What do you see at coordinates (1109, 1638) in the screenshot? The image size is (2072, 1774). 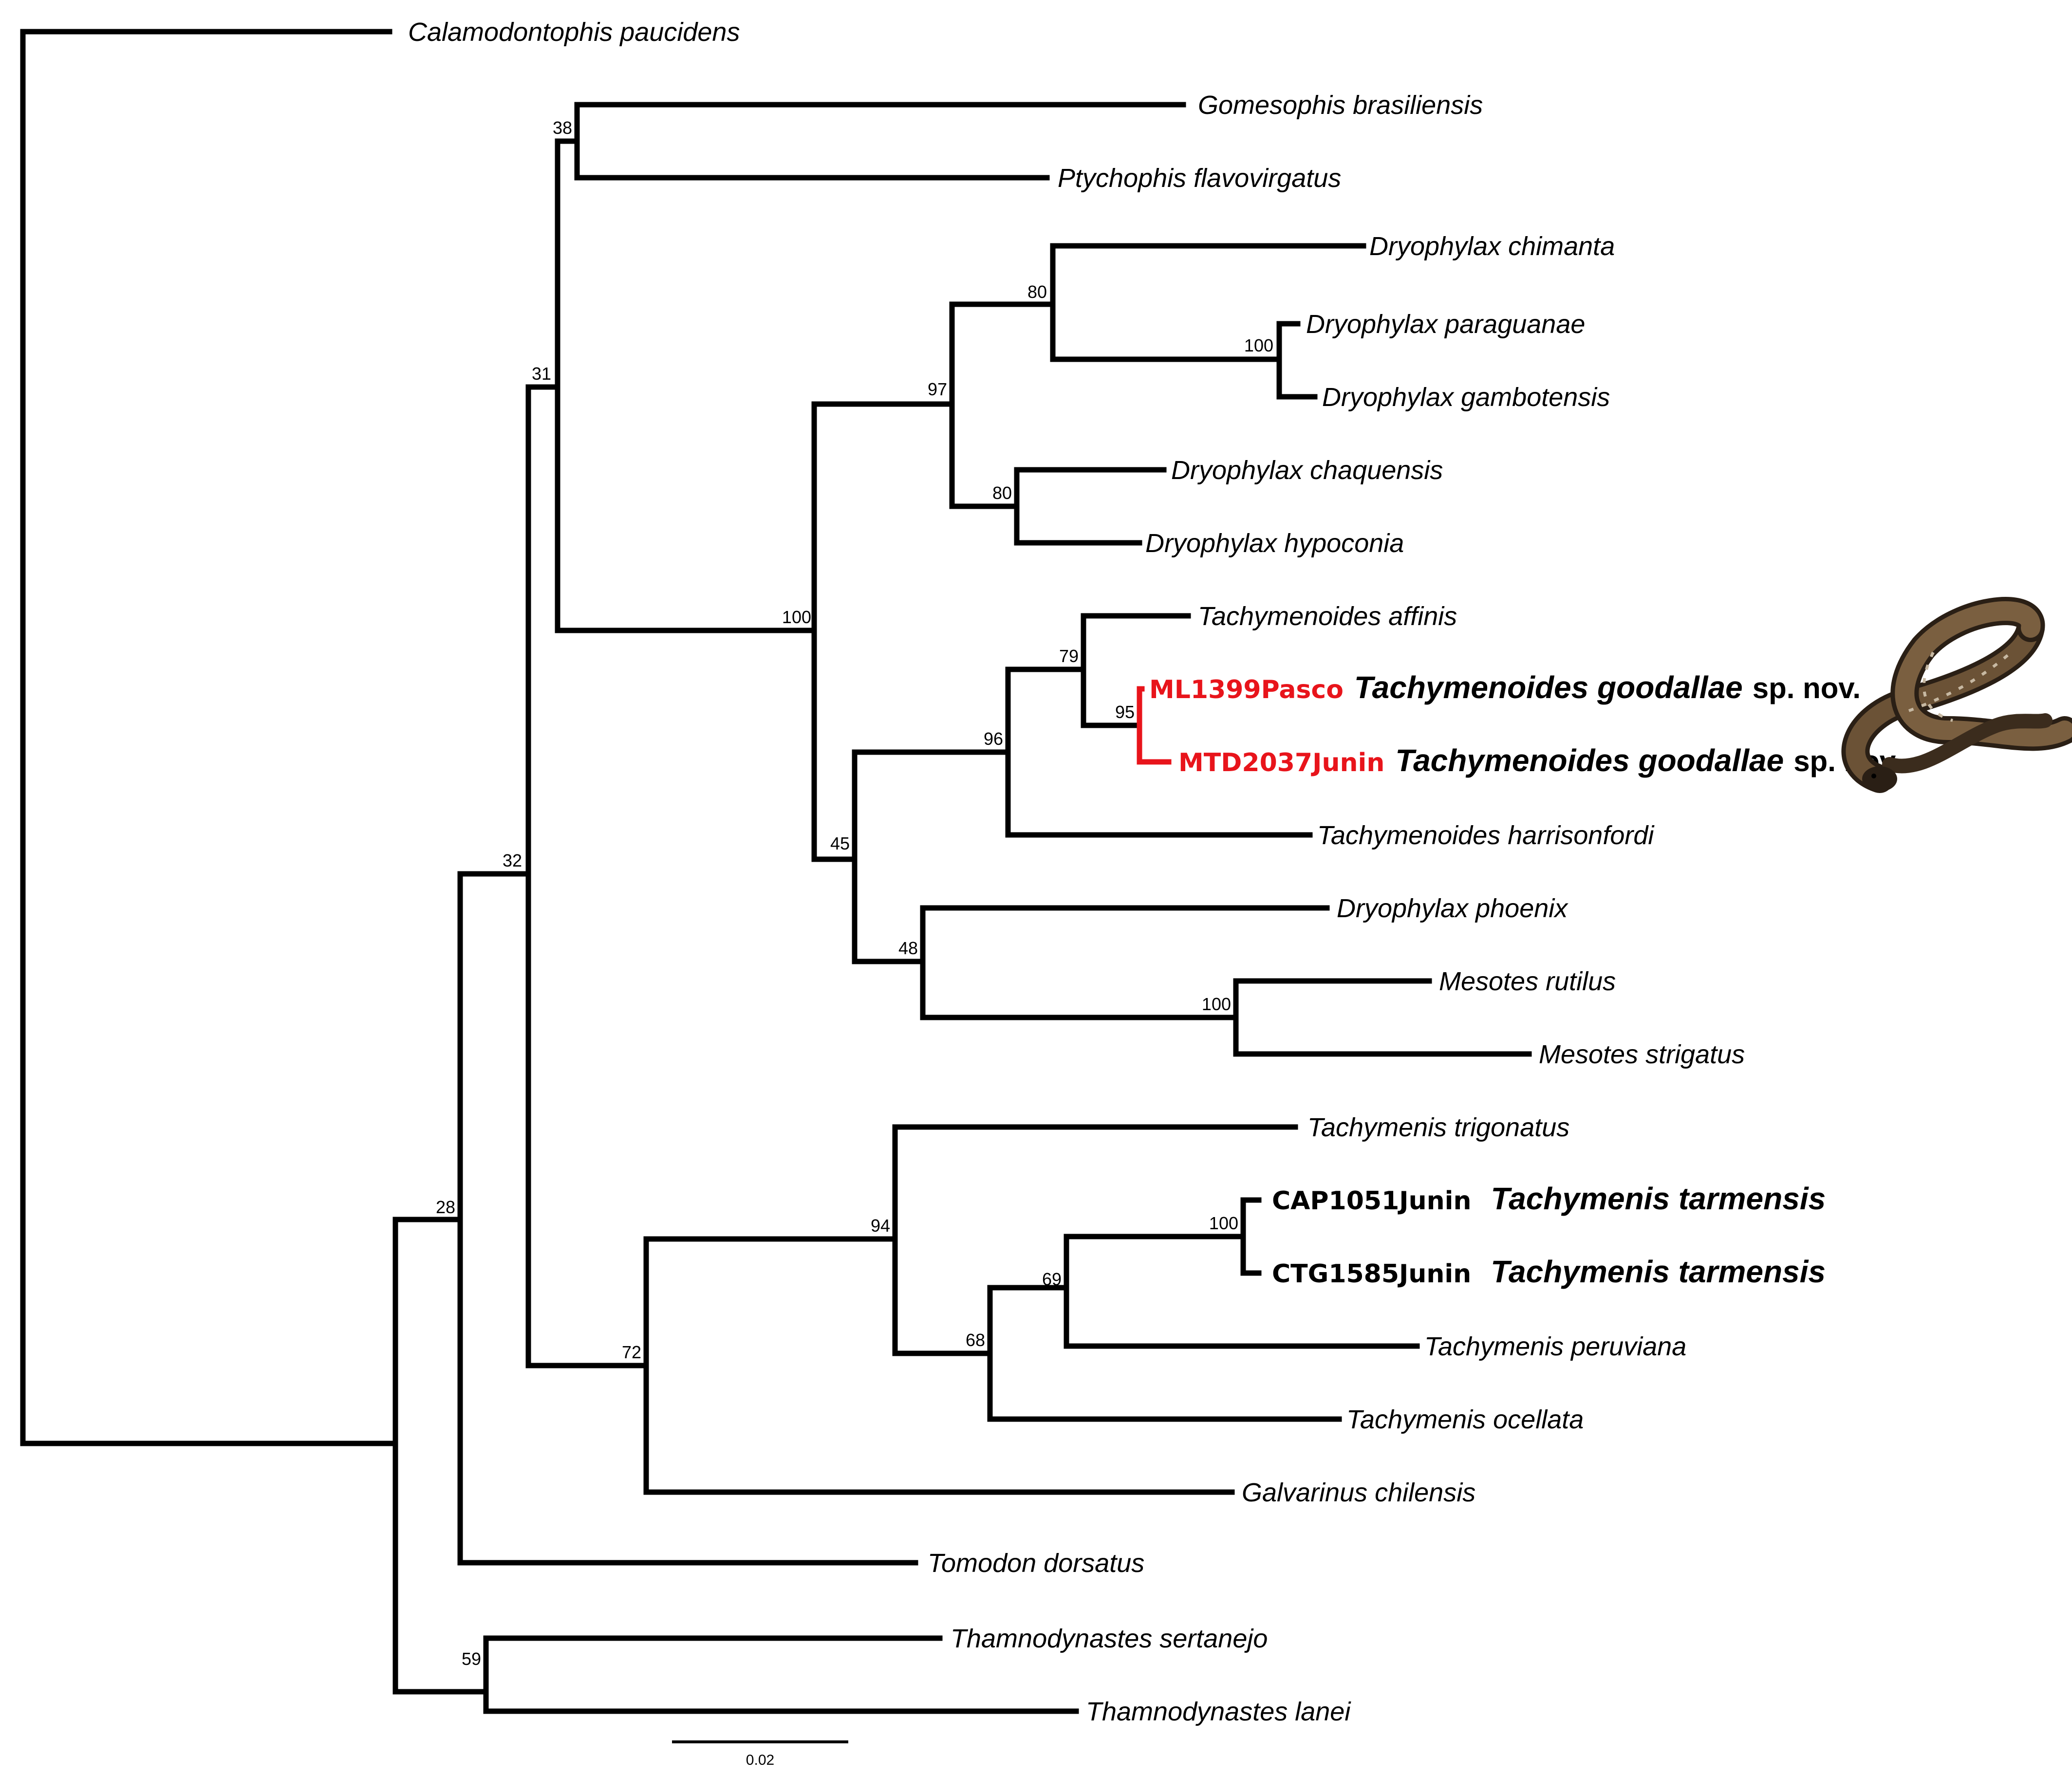 I see `taxon-label: Thamnodynastes sertanejo` at bounding box center [1109, 1638].